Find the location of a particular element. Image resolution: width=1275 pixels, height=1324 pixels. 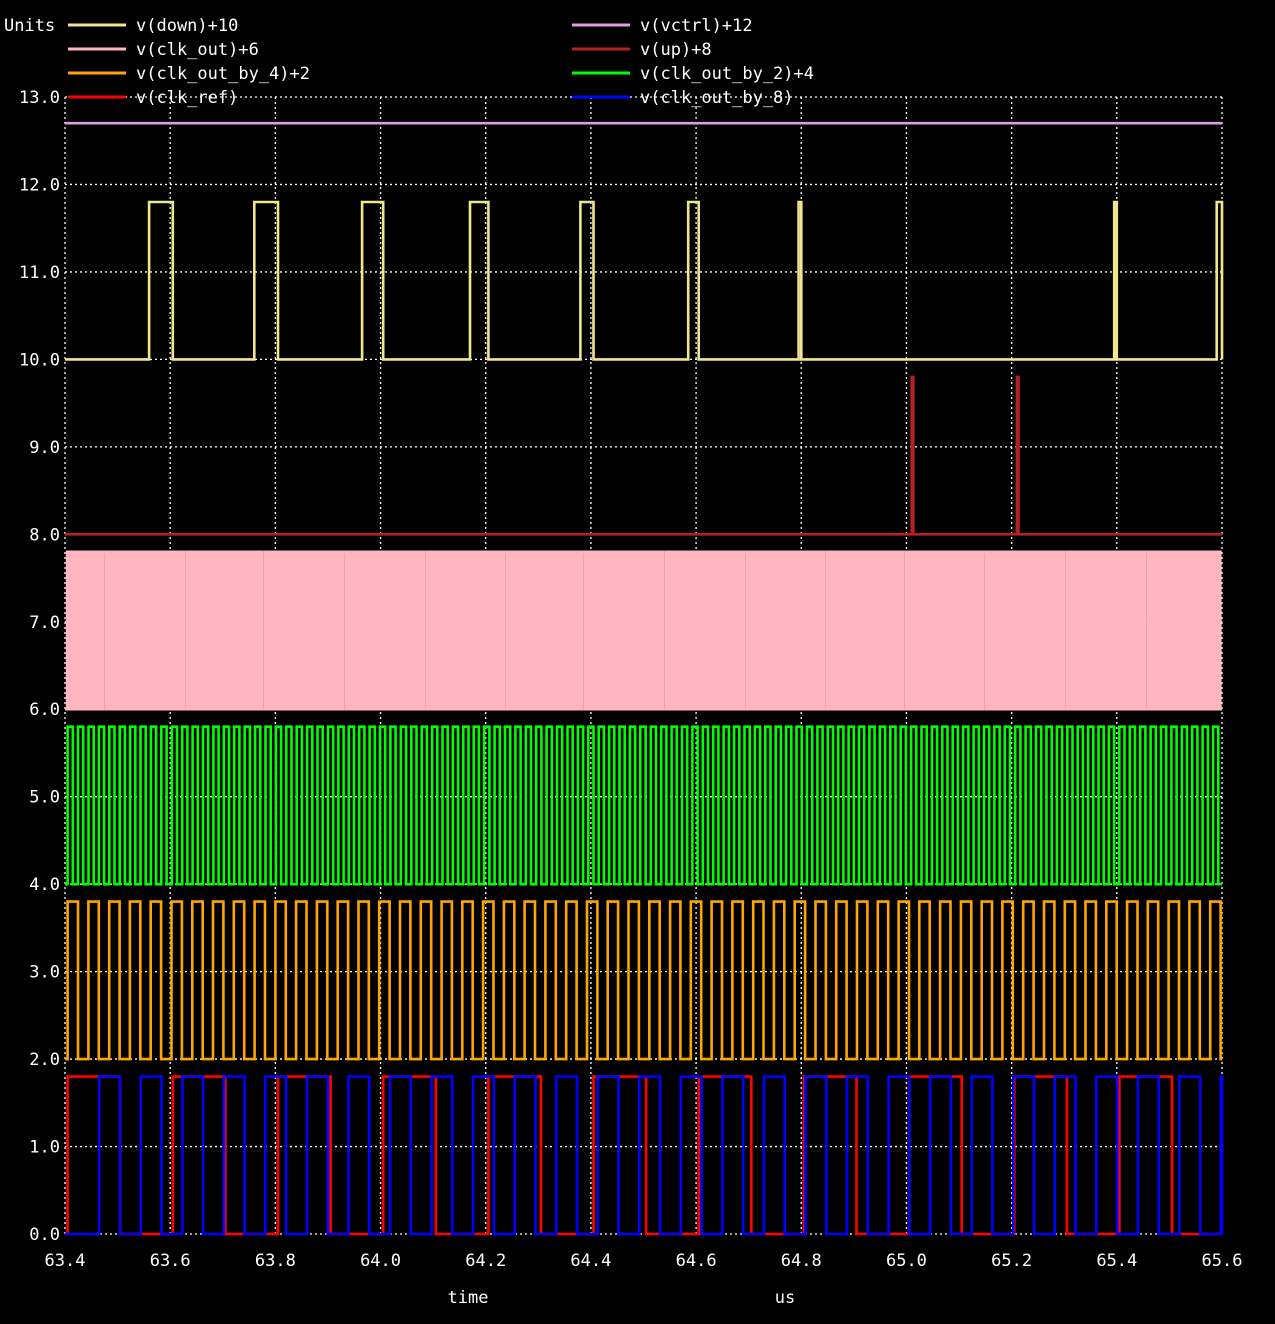

x-tick-label-3: 64.0 is located at coordinates (380, 1261).